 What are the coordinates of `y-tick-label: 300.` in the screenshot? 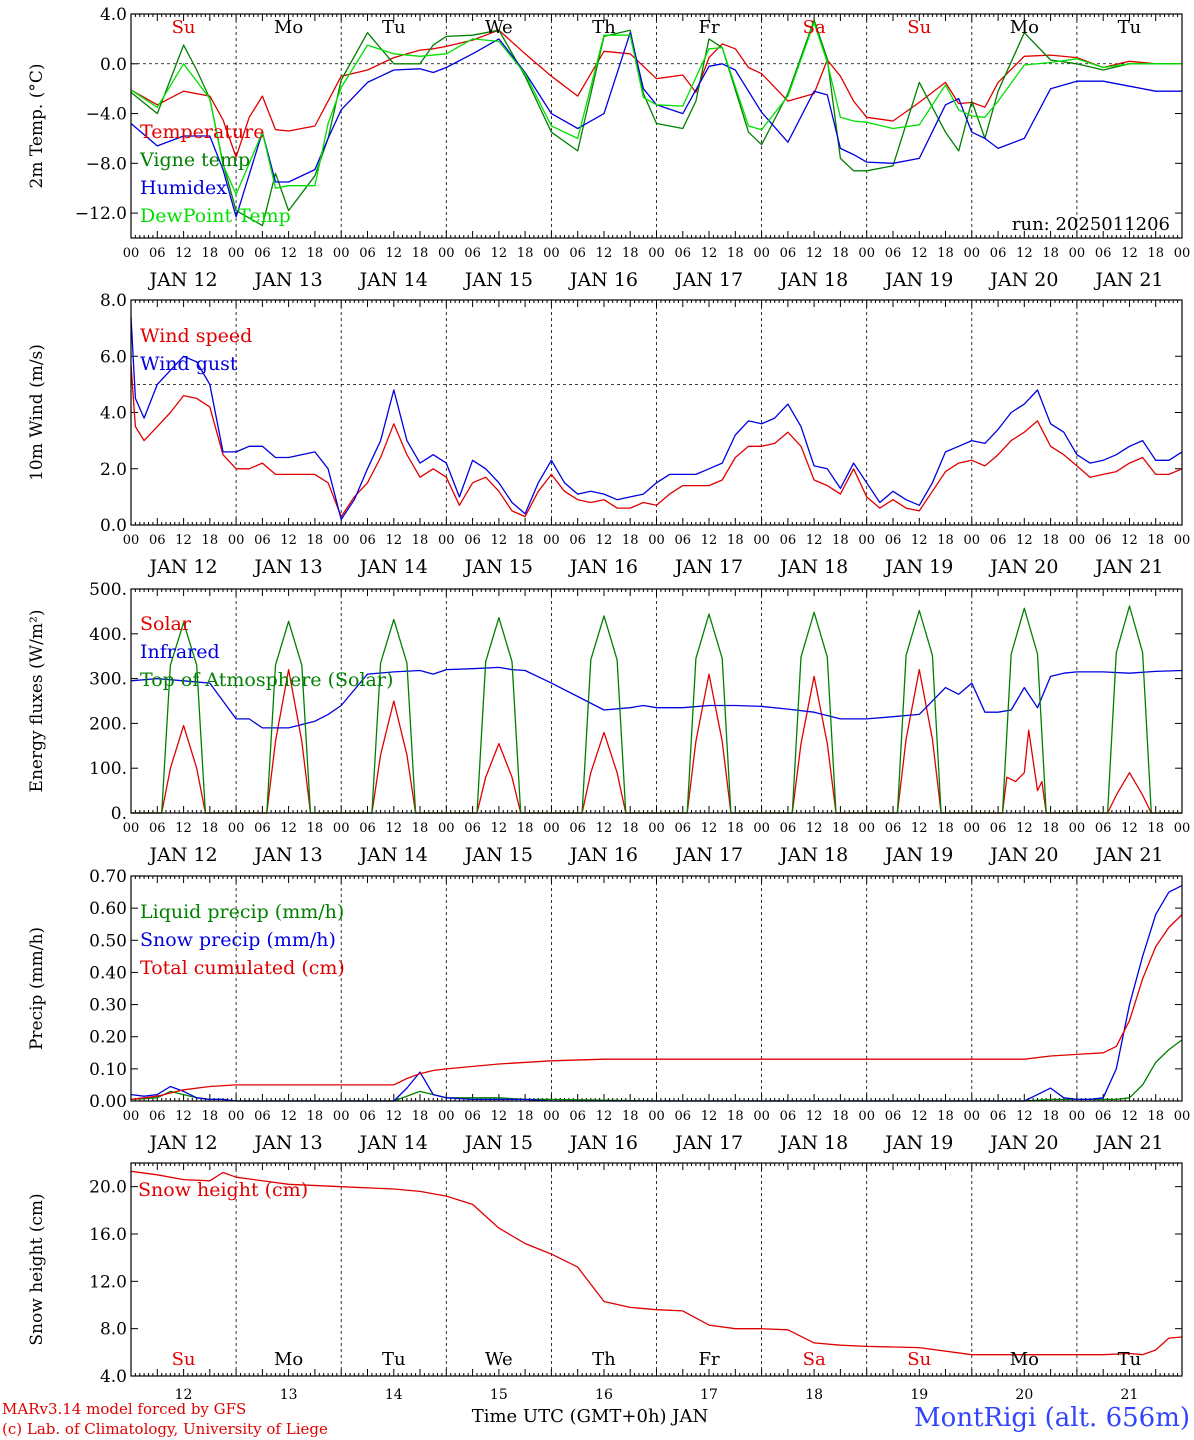 It's located at (108, 680).